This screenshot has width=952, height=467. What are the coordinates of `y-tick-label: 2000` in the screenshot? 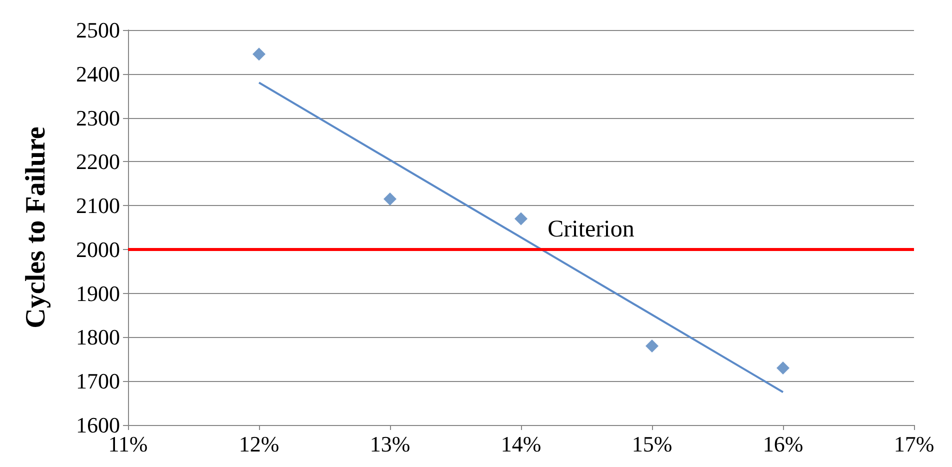 It's located at (98, 249).